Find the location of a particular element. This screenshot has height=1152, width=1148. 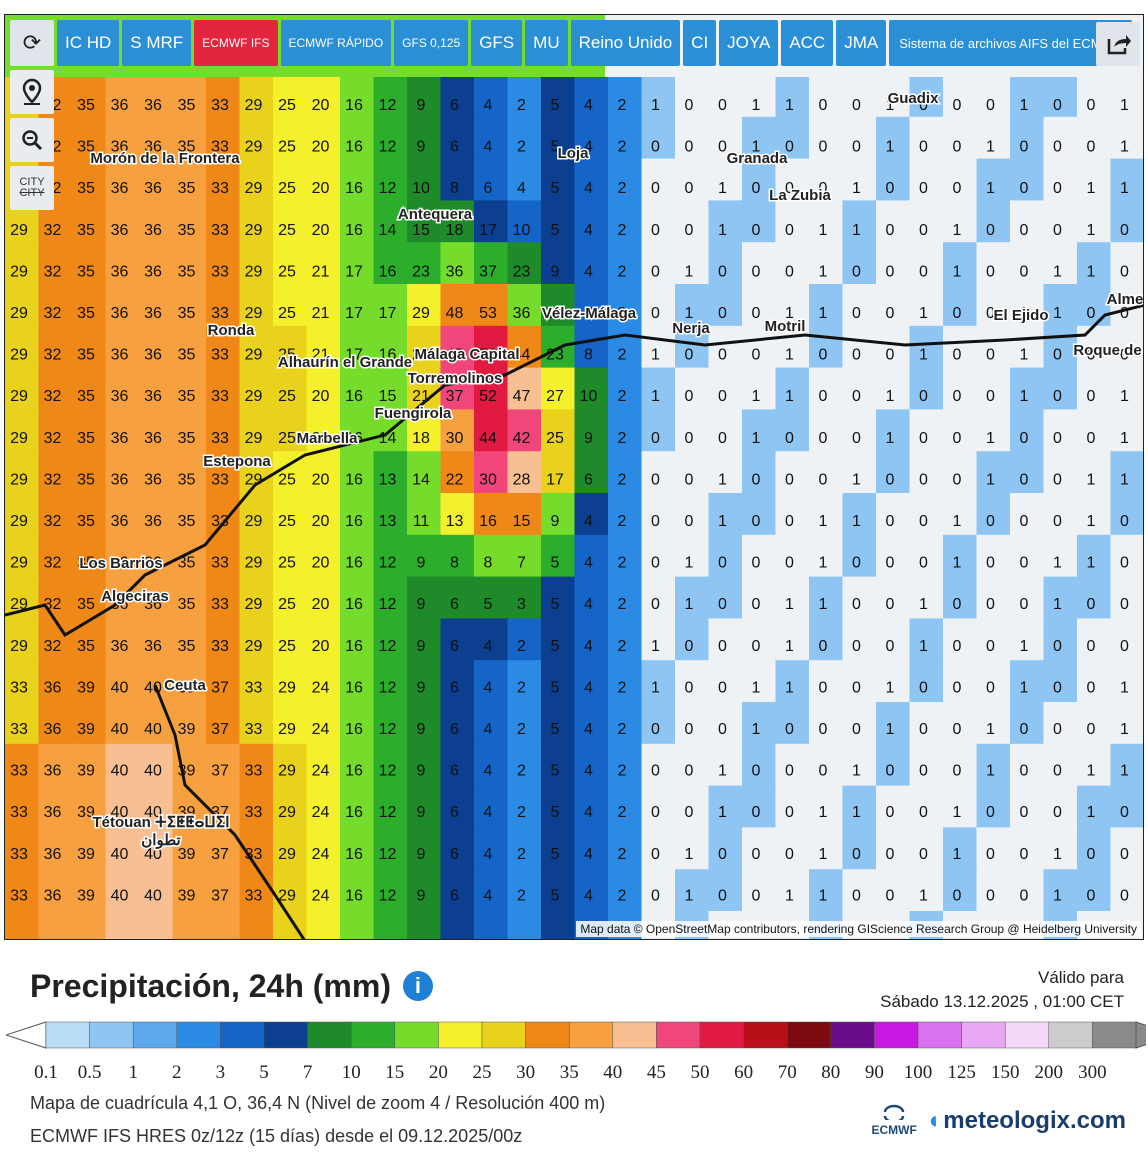

model-button-gfs: GFS is located at coordinates (497, 43).